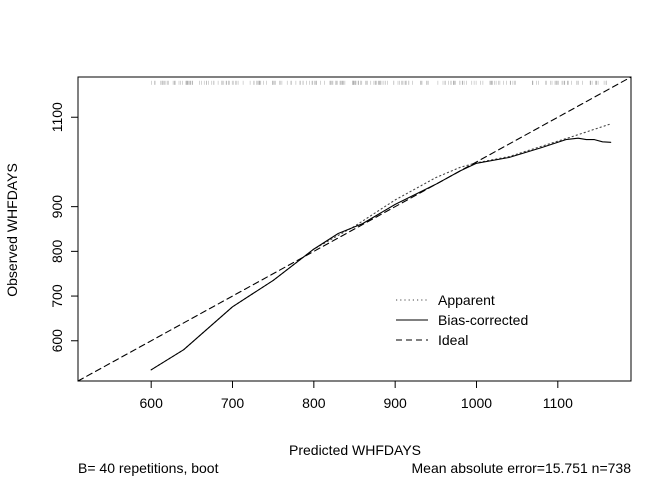 Image resolution: width=672 pixels, height=480 pixels. I want to click on legend-label-ideal: Ideal, so click(453, 340).